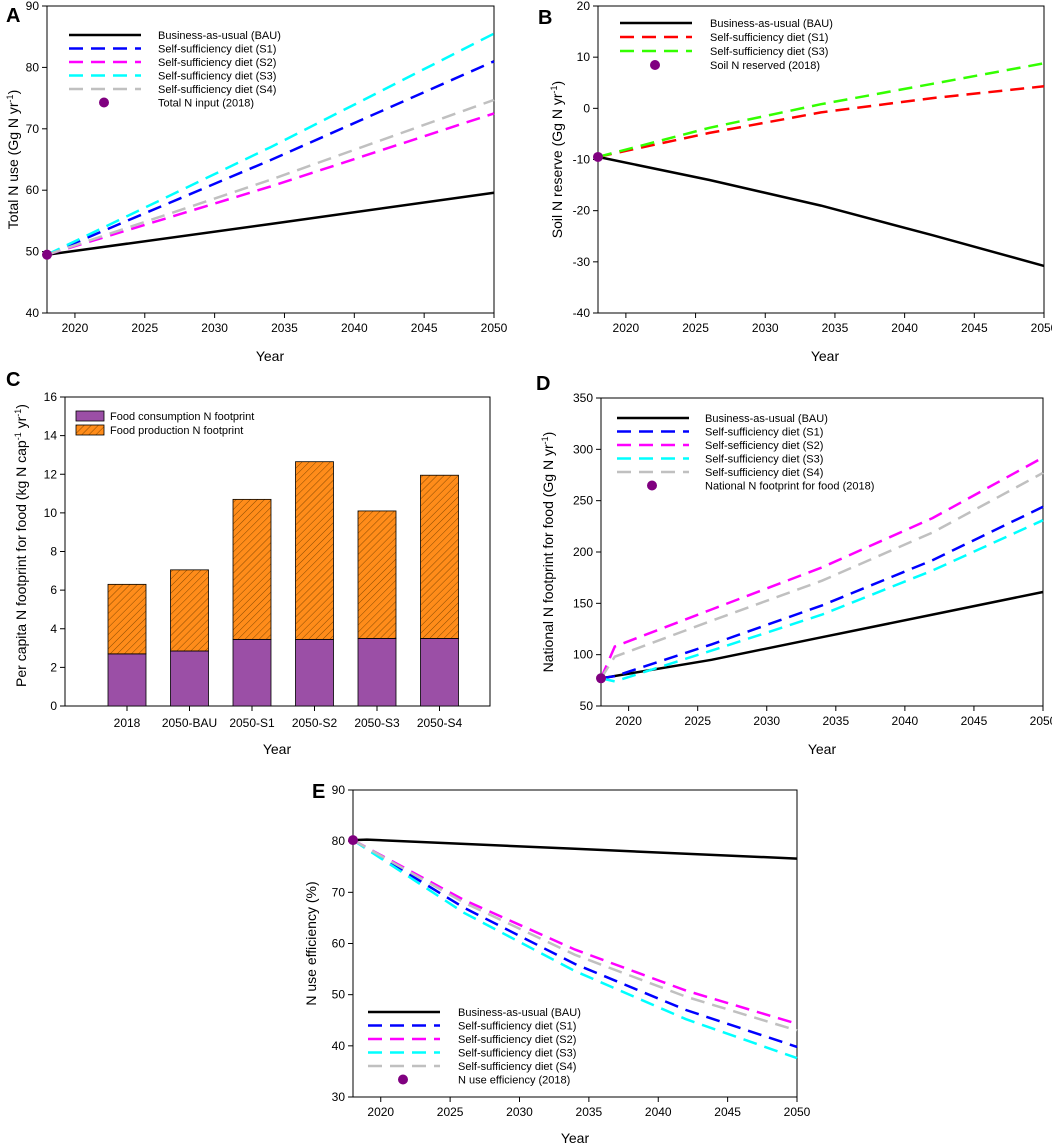 This screenshot has height=1146, width=1052. What do you see at coordinates (583, 449) in the screenshot?
I see `y-tick-label: 300` at bounding box center [583, 449].